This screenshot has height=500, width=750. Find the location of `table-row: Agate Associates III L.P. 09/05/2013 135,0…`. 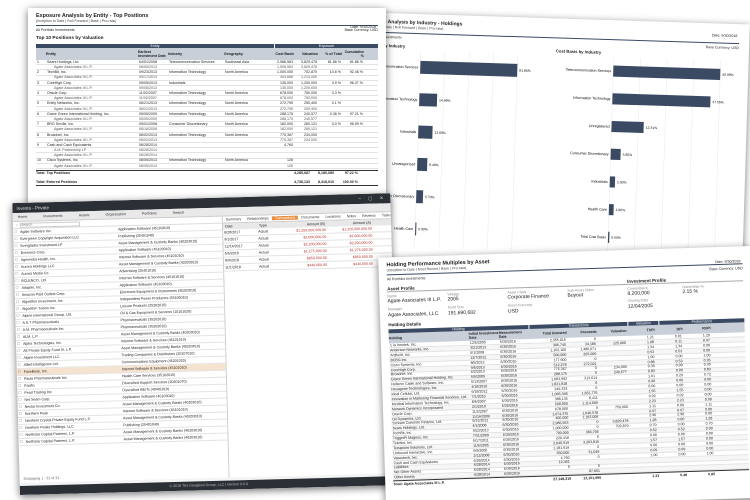

table-row: Agate Associates III L.P. 09/05/2013 135,0… is located at coordinates (207, 89).